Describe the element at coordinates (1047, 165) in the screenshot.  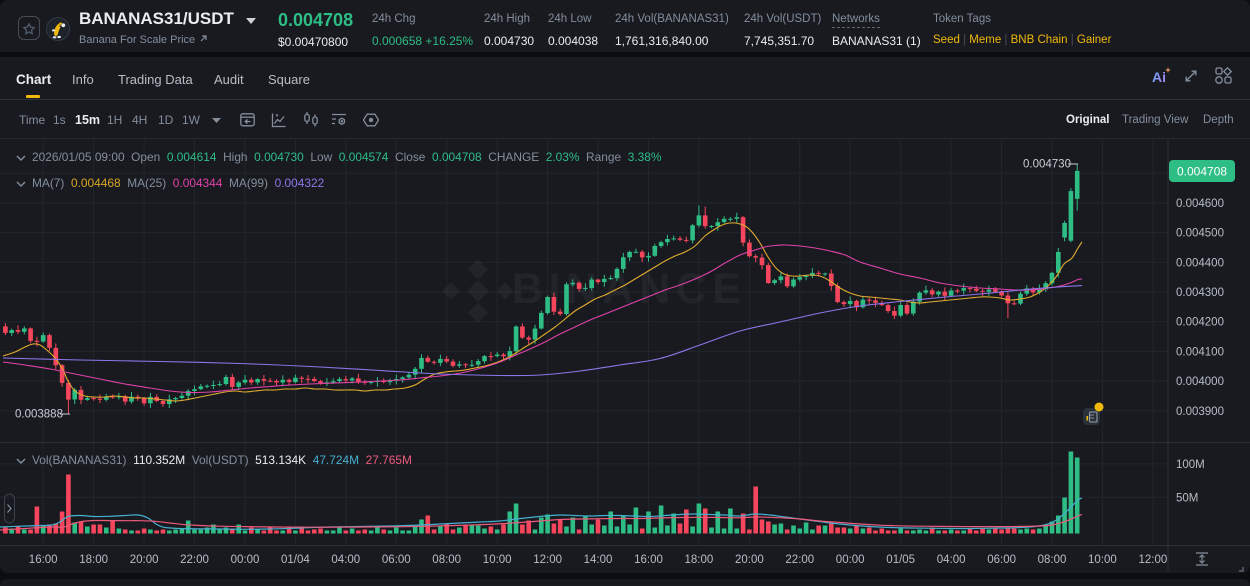
I see `svg-text: 0.004730` at that location.